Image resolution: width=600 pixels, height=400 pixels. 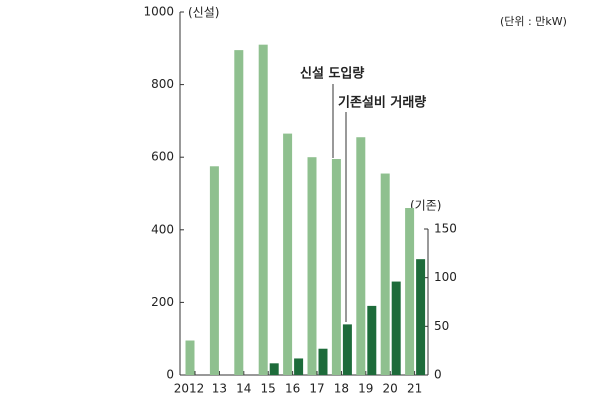 I want to click on x-tick-label: 19, so click(x=365, y=389).